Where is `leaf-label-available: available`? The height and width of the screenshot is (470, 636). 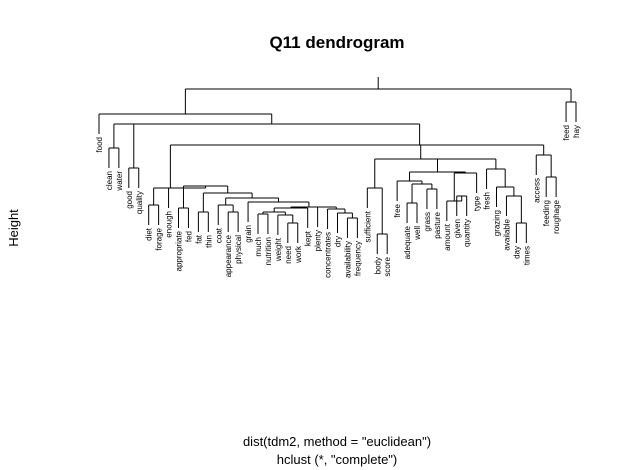
leaf-label-available: available is located at coordinates (506, 234).